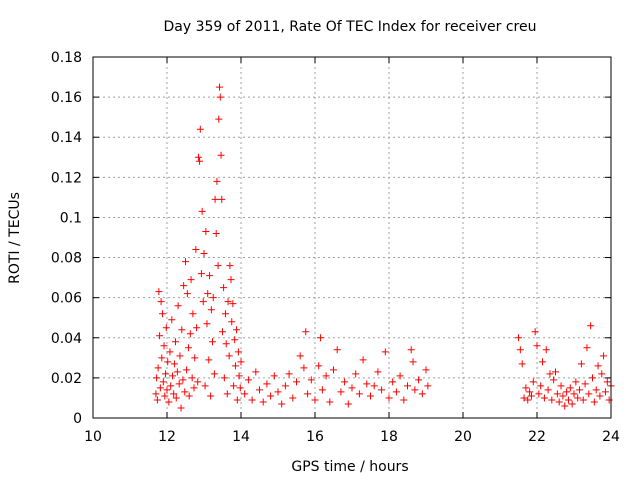 This screenshot has height=480, width=640. I want to click on y-tick-label: 0.14, so click(66, 138).